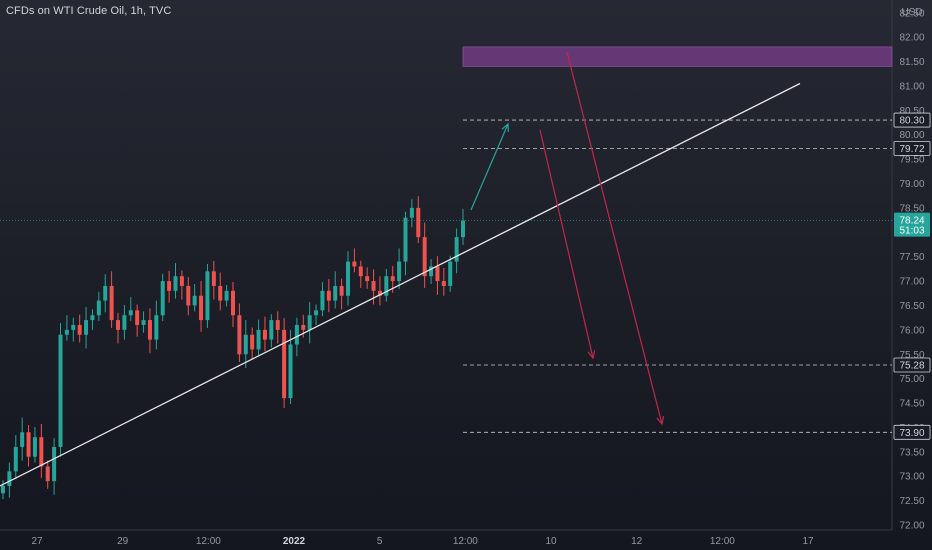 The height and width of the screenshot is (550, 932). Describe the element at coordinates (380, 541) in the screenshot. I see `time-tick: 5` at that location.